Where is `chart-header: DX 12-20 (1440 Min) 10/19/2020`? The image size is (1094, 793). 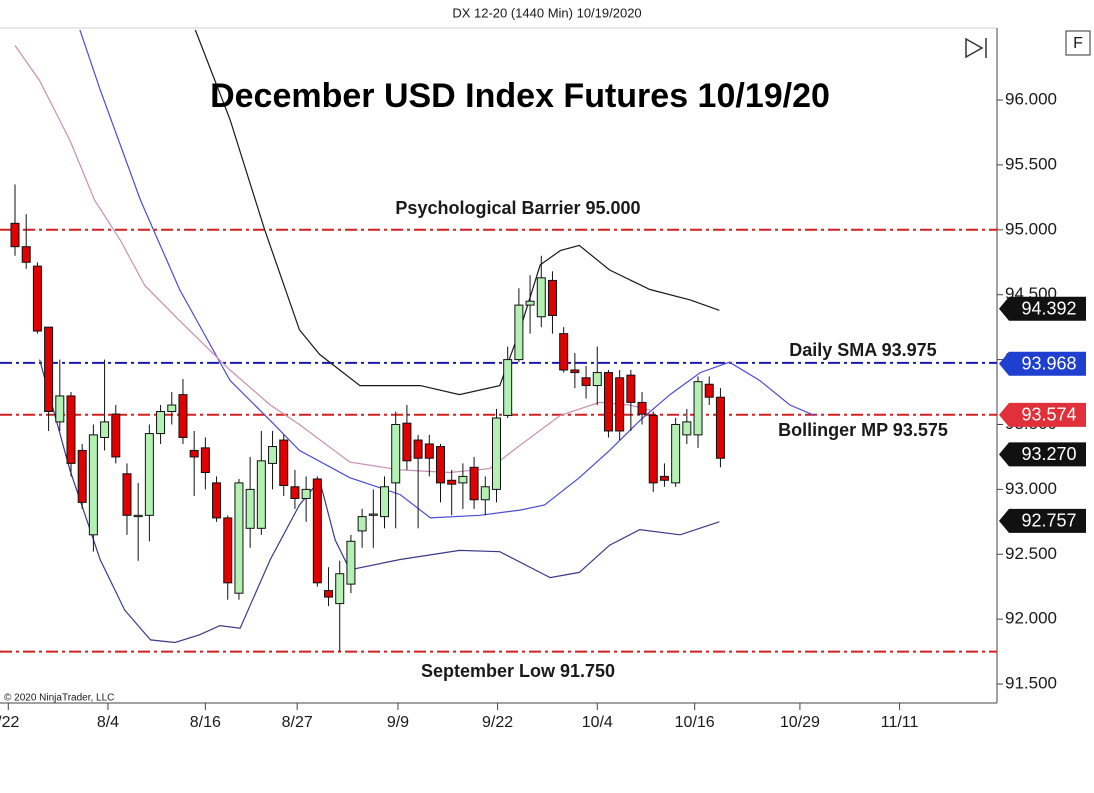
chart-header: DX 12-20 (1440 Min) 10/19/2020 is located at coordinates (546, 12).